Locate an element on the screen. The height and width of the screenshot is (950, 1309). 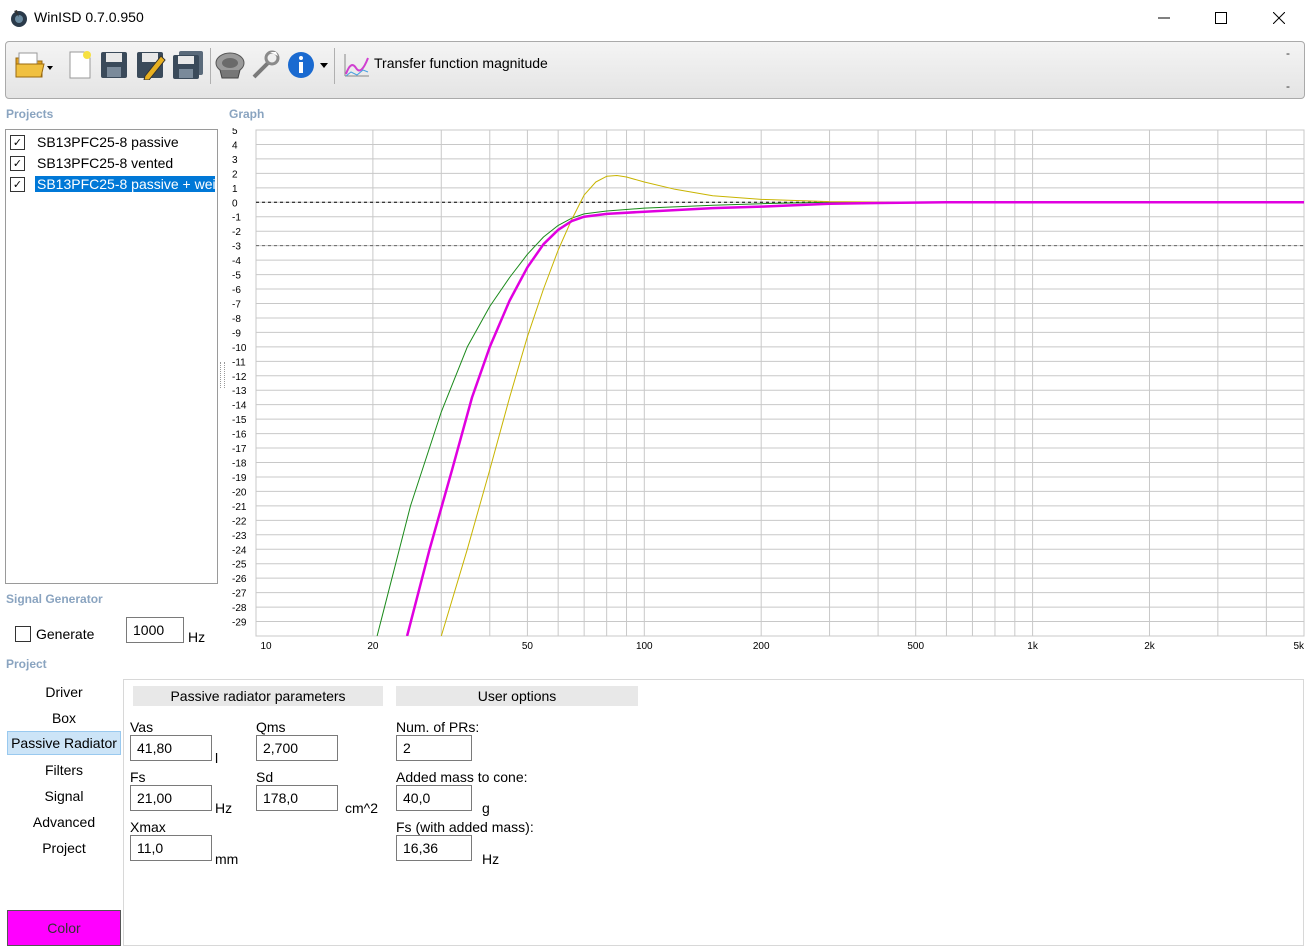
save-as-icon is located at coordinates (151, 66).